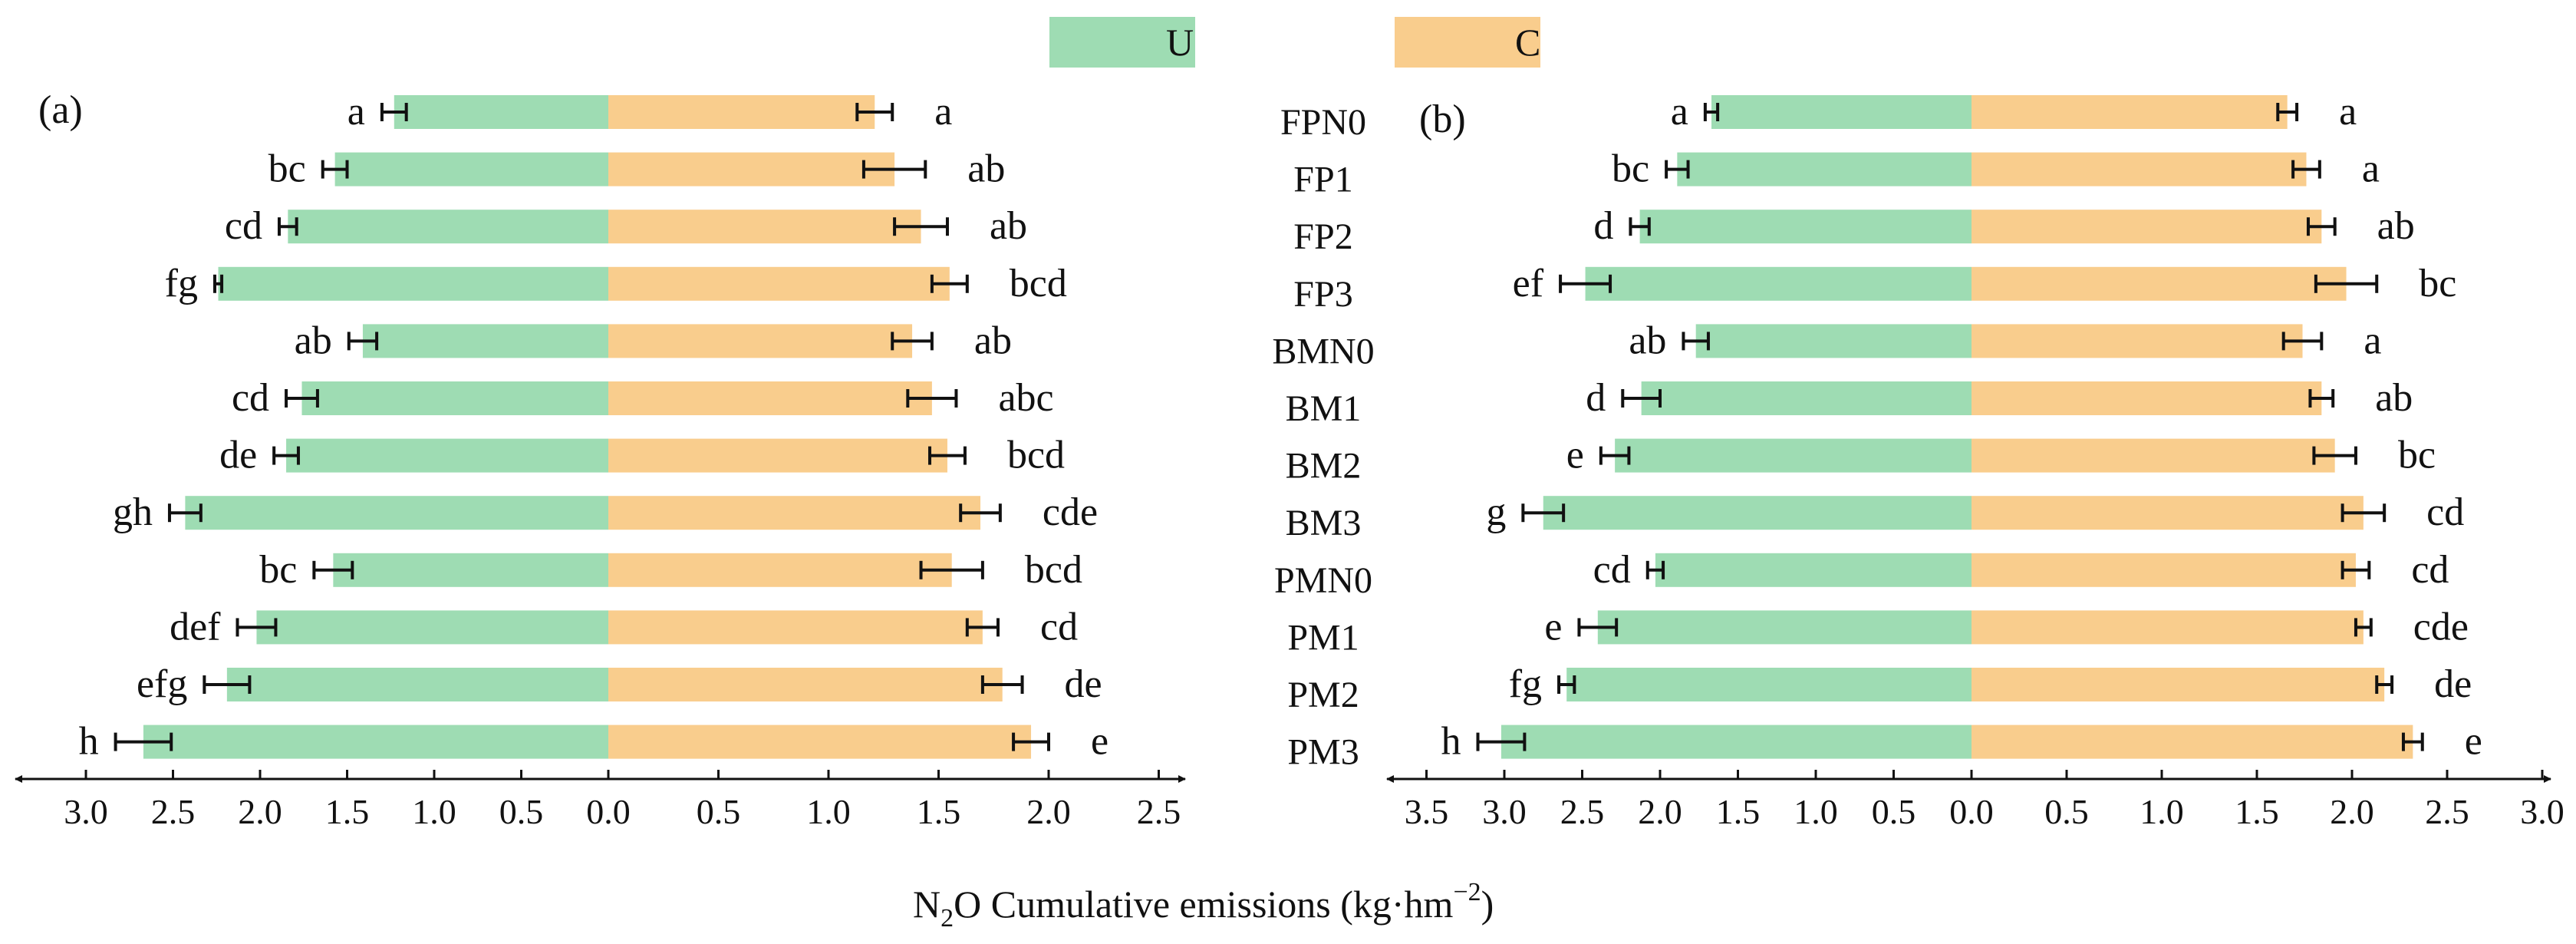  What do you see at coordinates (1603, 226) in the screenshot?
I see `letter-u-fp2: d` at bounding box center [1603, 226].